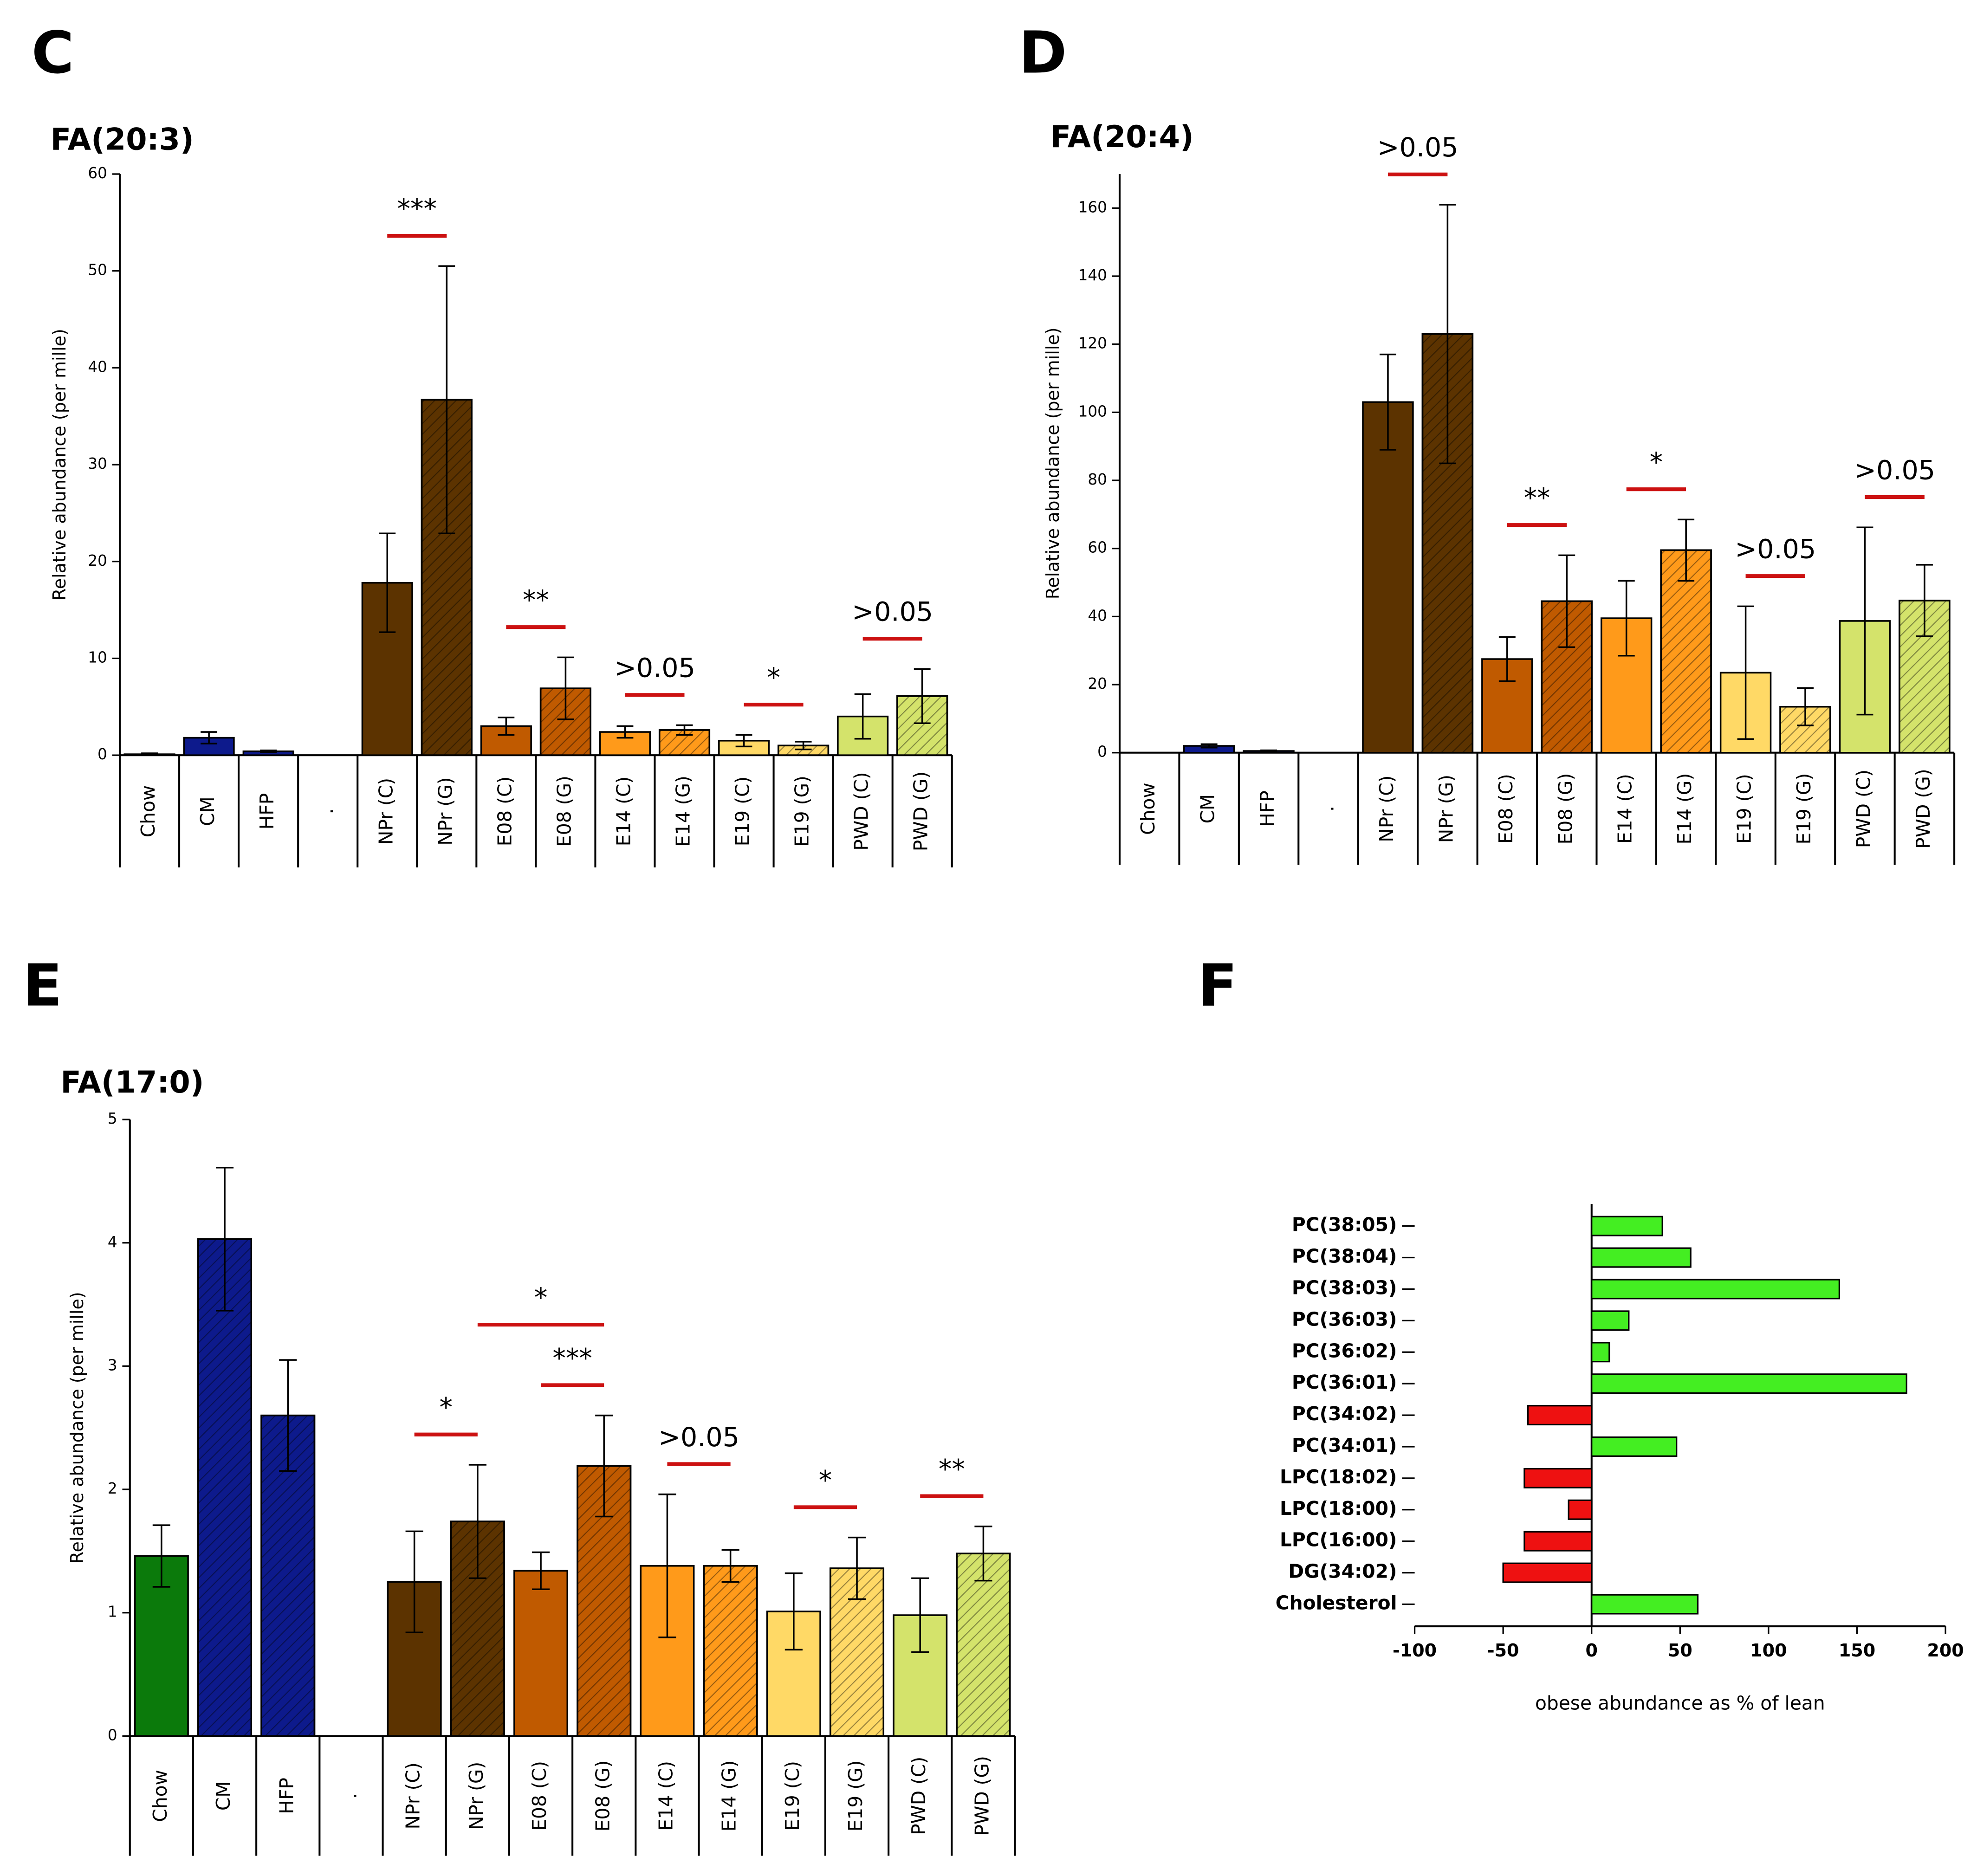 The width and height of the screenshot is (1977, 1876). What do you see at coordinates (97, 463) in the screenshot?
I see `y-tick-label: 30` at bounding box center [97, 463].